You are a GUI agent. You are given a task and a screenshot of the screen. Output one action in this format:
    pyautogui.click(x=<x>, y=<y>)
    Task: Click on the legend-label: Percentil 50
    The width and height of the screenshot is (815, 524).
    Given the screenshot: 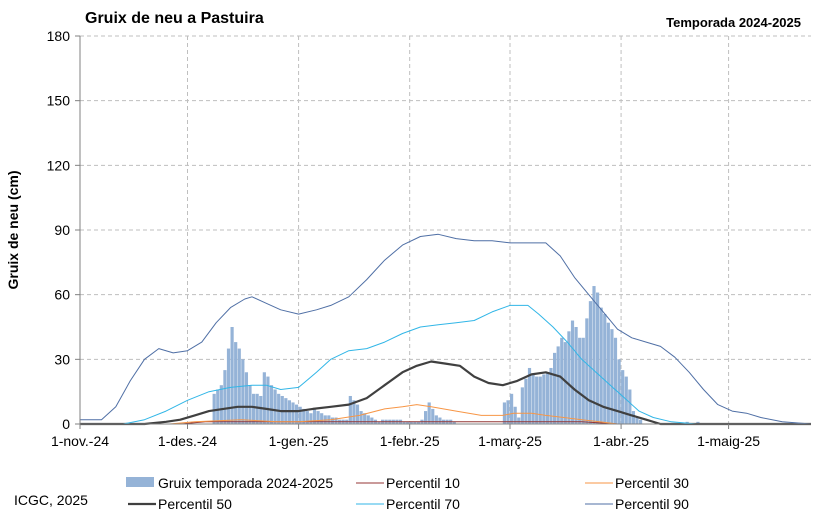 What is the action you would take?
    pyautogui.click(x=195, y=504)
    